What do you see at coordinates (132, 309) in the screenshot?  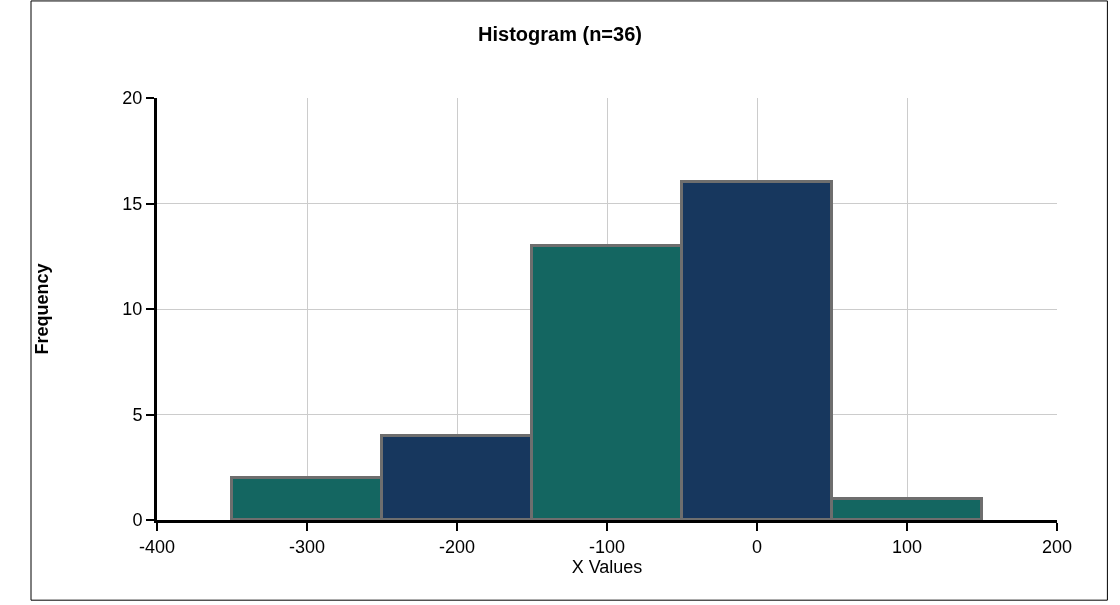 I see `y-tick-label: 10` at bounding box center [132, 309].